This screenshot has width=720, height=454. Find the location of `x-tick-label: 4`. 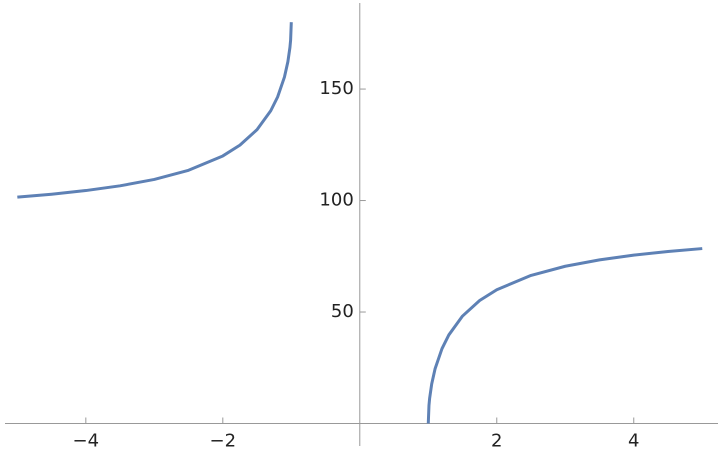

x-tick-label: 4 is located at coordinates (633, 441).